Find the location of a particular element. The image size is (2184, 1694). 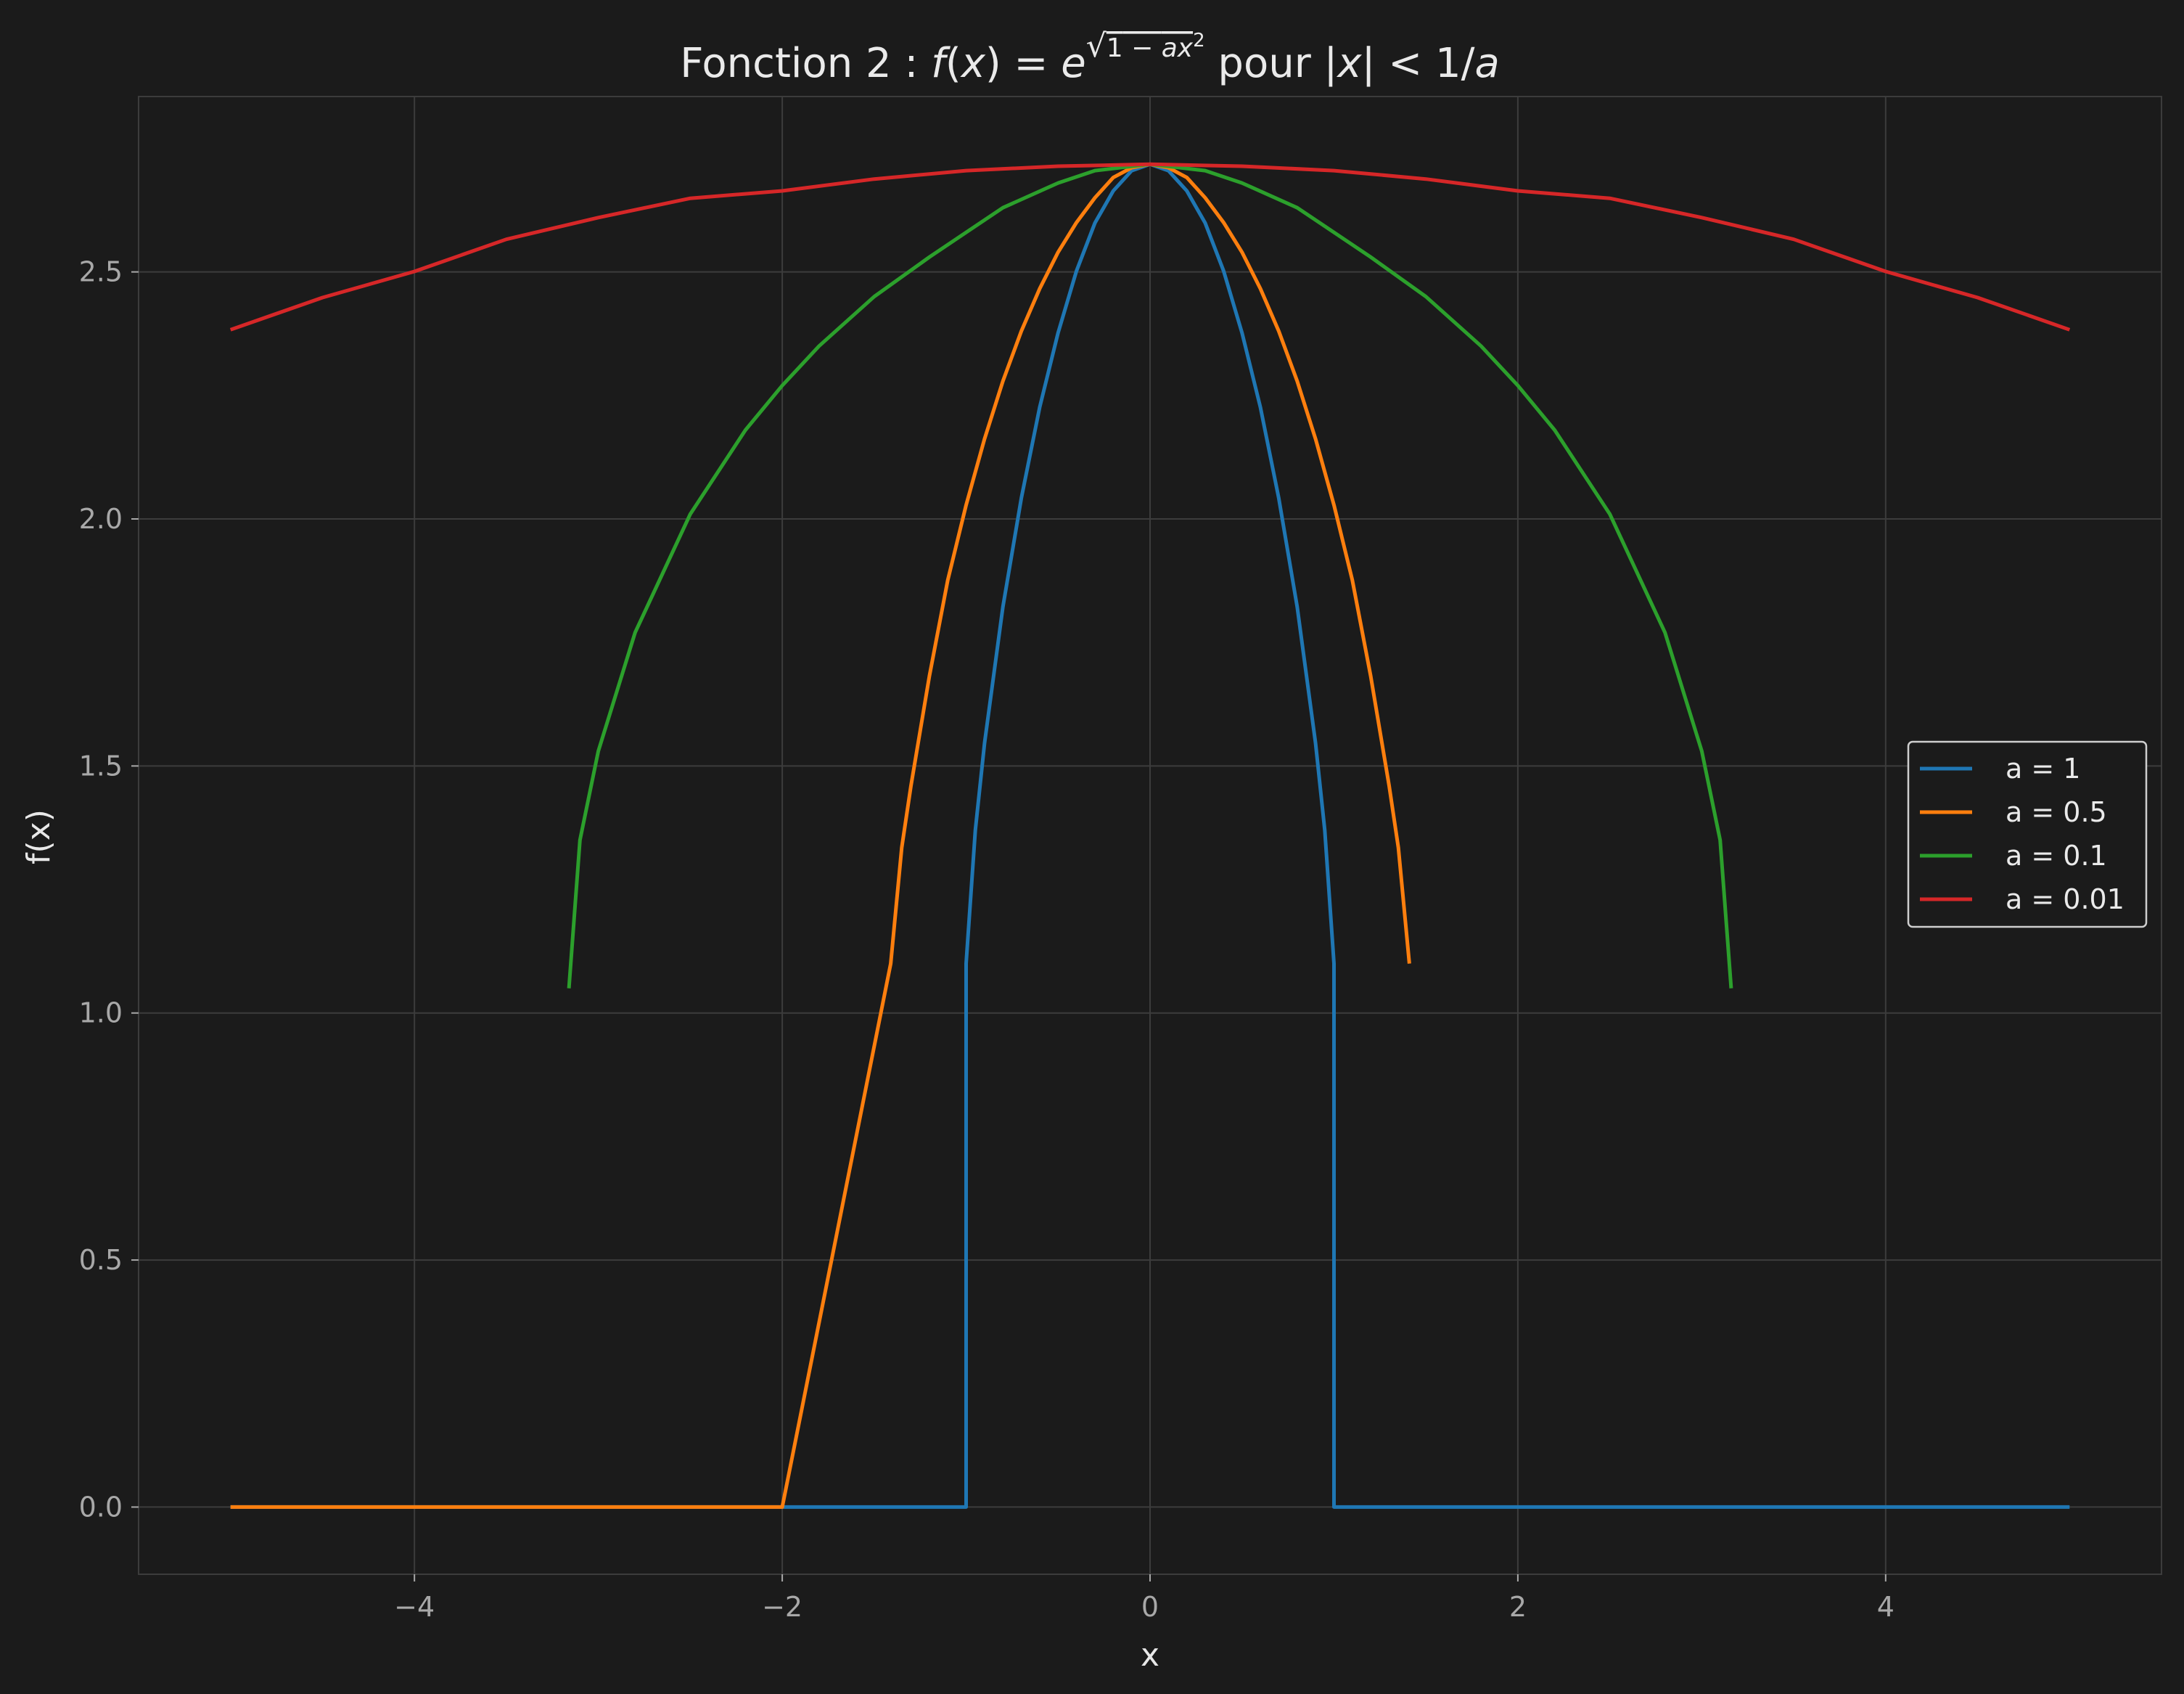

legend-label: a = 1 is located at coordinates (2043, 769).